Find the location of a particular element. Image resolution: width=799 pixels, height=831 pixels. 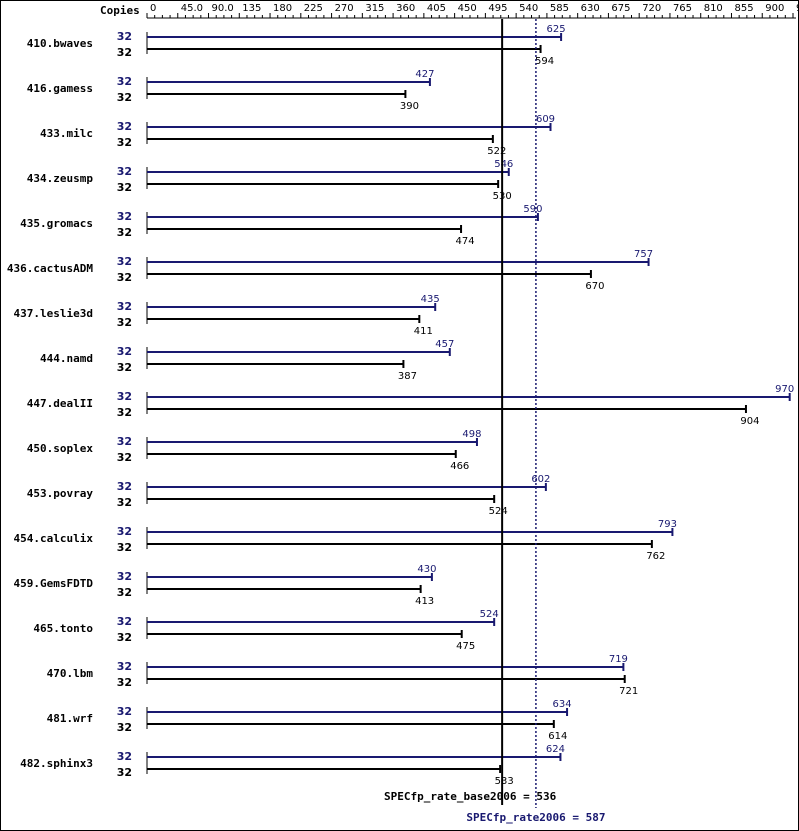

benchmark-label: 459.GemsFDTD is located at coordinates (54, 583).